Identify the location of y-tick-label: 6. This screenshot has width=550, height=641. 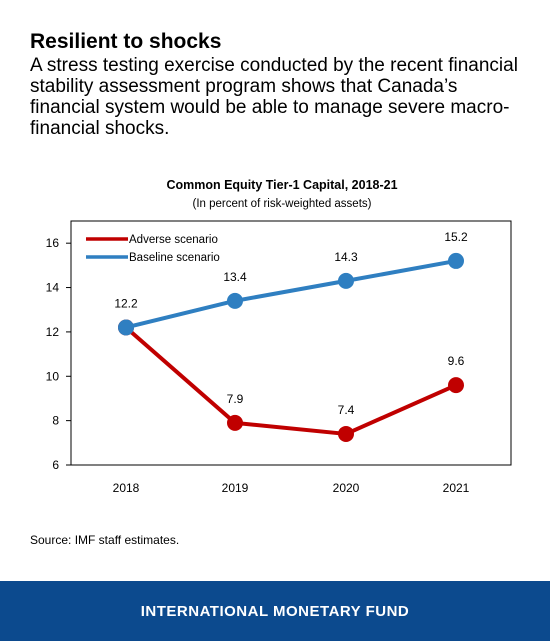
(55, 465).